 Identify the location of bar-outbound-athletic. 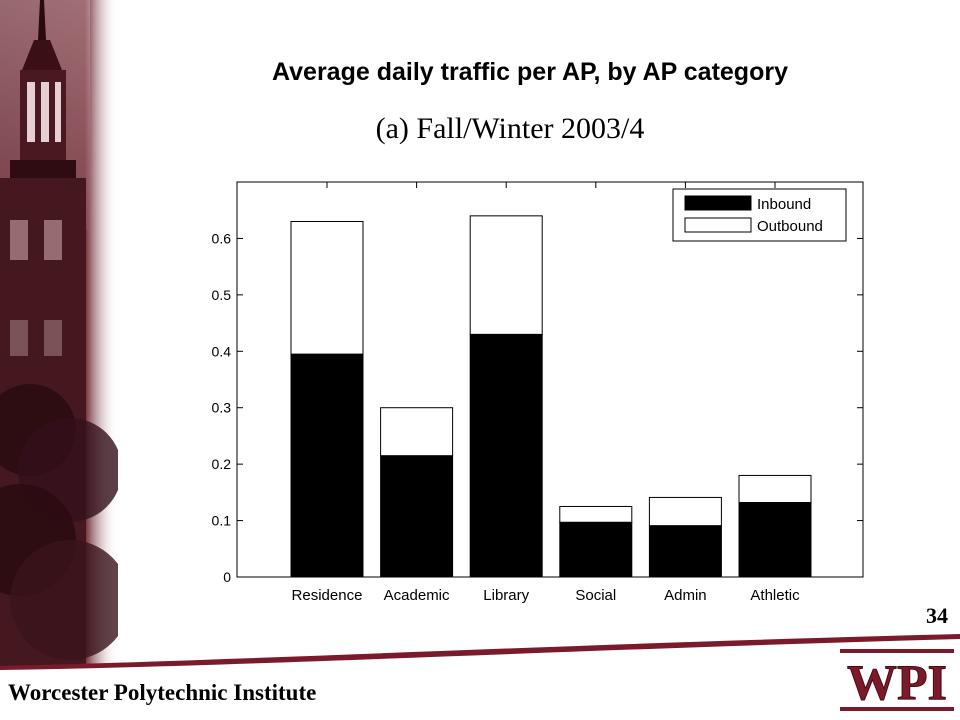
(775, 489).